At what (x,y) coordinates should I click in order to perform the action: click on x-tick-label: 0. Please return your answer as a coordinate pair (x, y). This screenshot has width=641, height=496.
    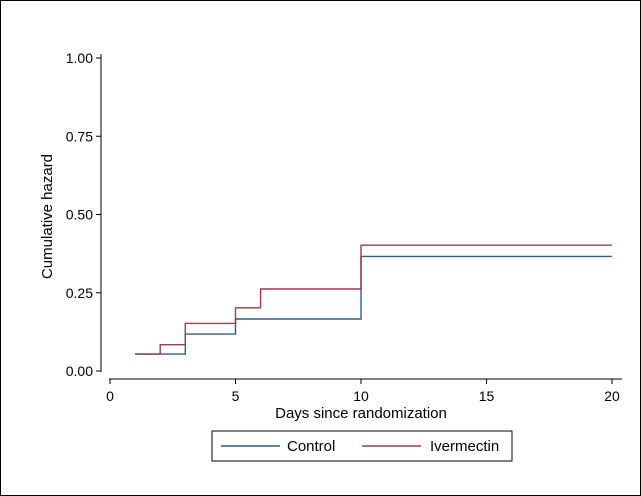
    Looking at the image, I should click on (110, 396).